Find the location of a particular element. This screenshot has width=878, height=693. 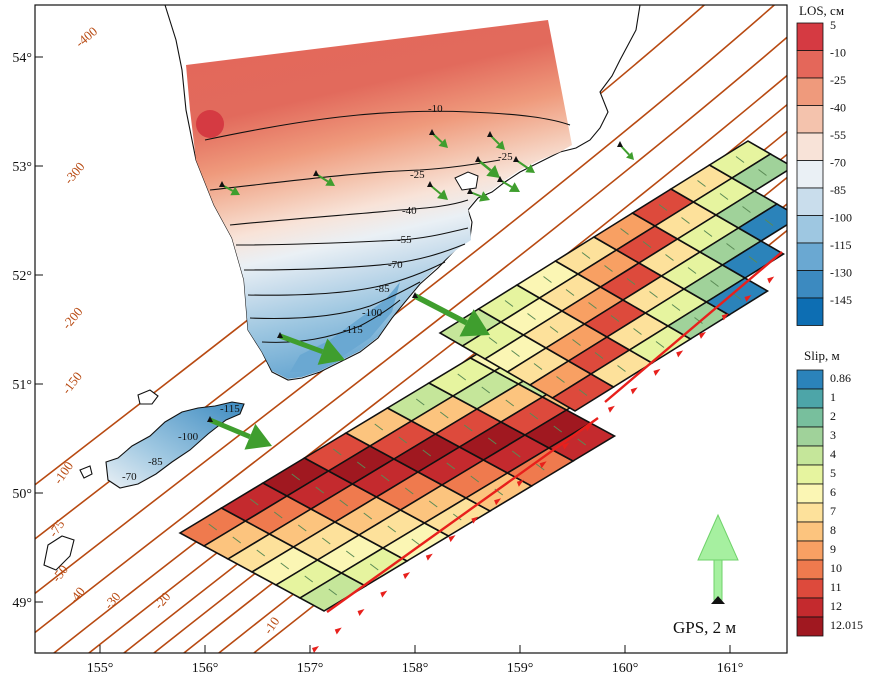

los-legend-label: -130 is located at coordinates (841, 273).